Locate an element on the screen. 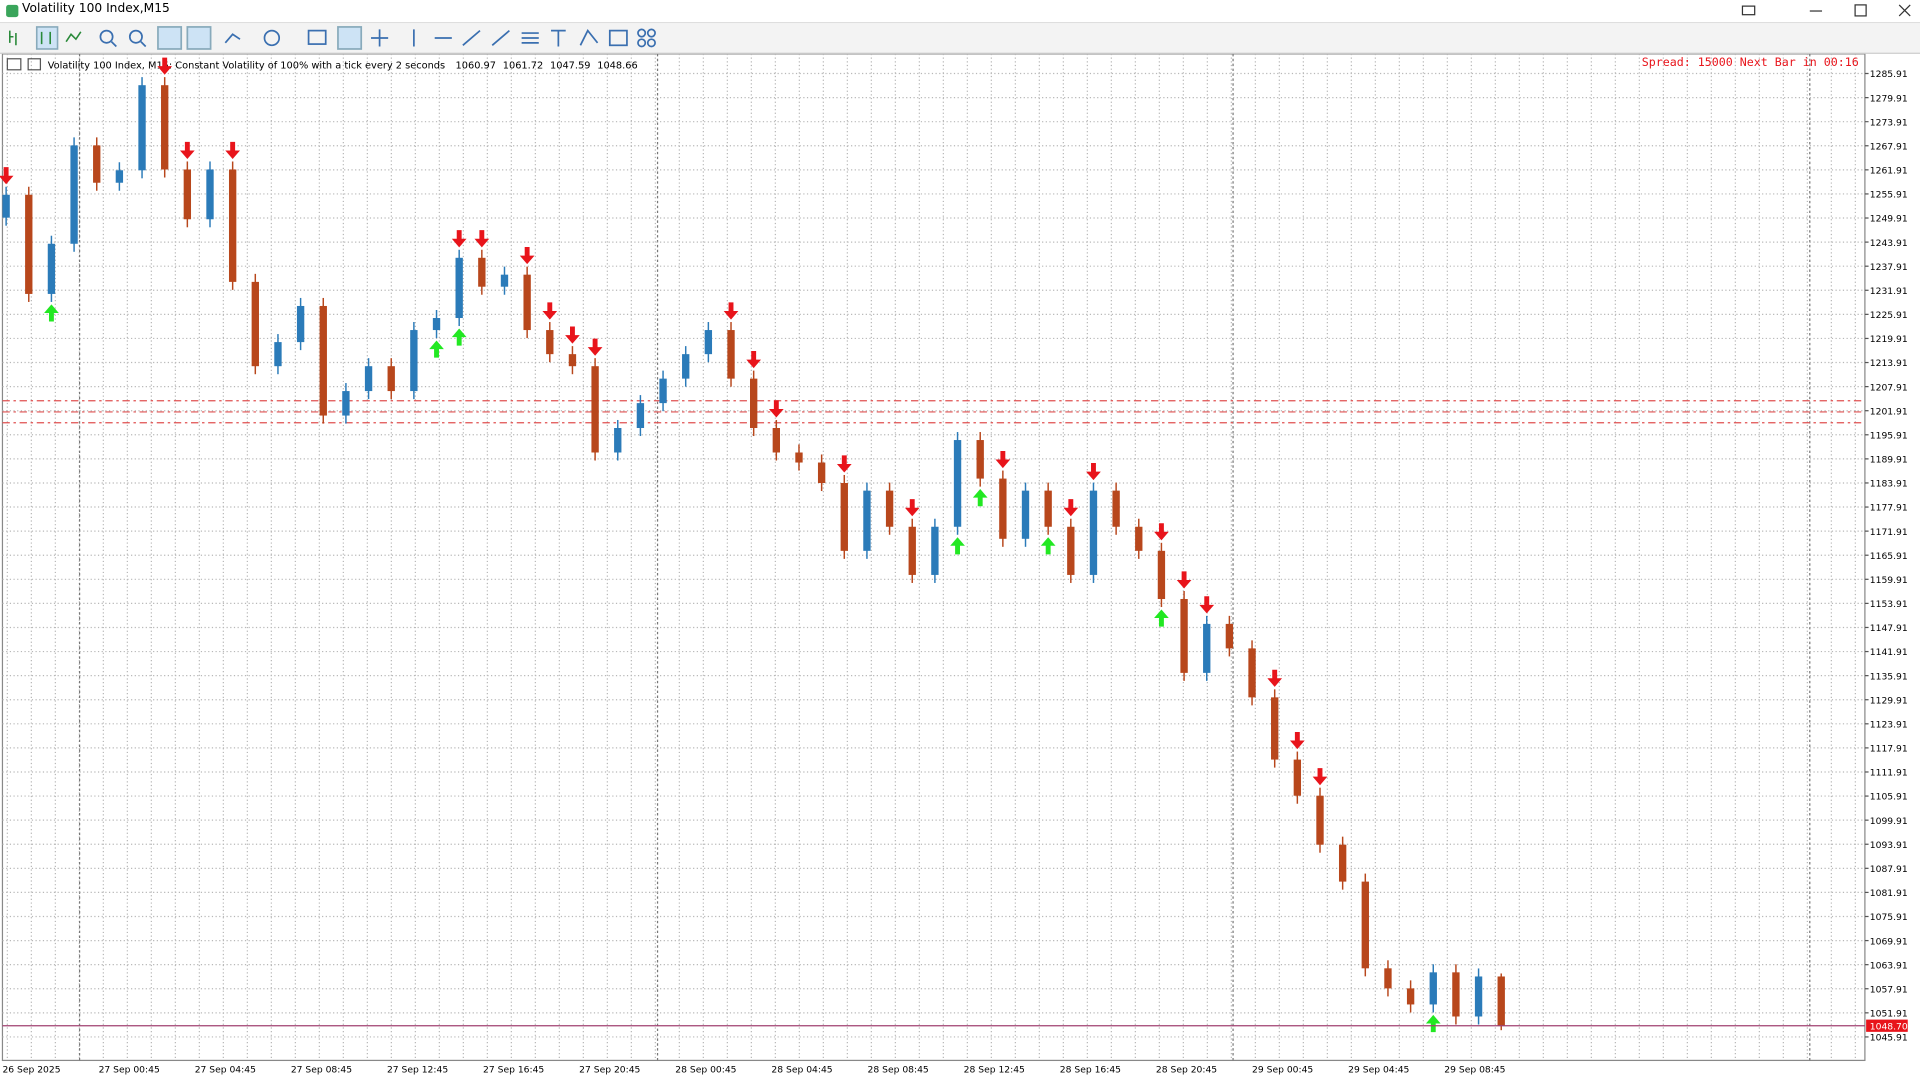 This screenshot has height=1080, width=1920. y-tick-label: 1117.91 is located at coordinates (1889, 749).